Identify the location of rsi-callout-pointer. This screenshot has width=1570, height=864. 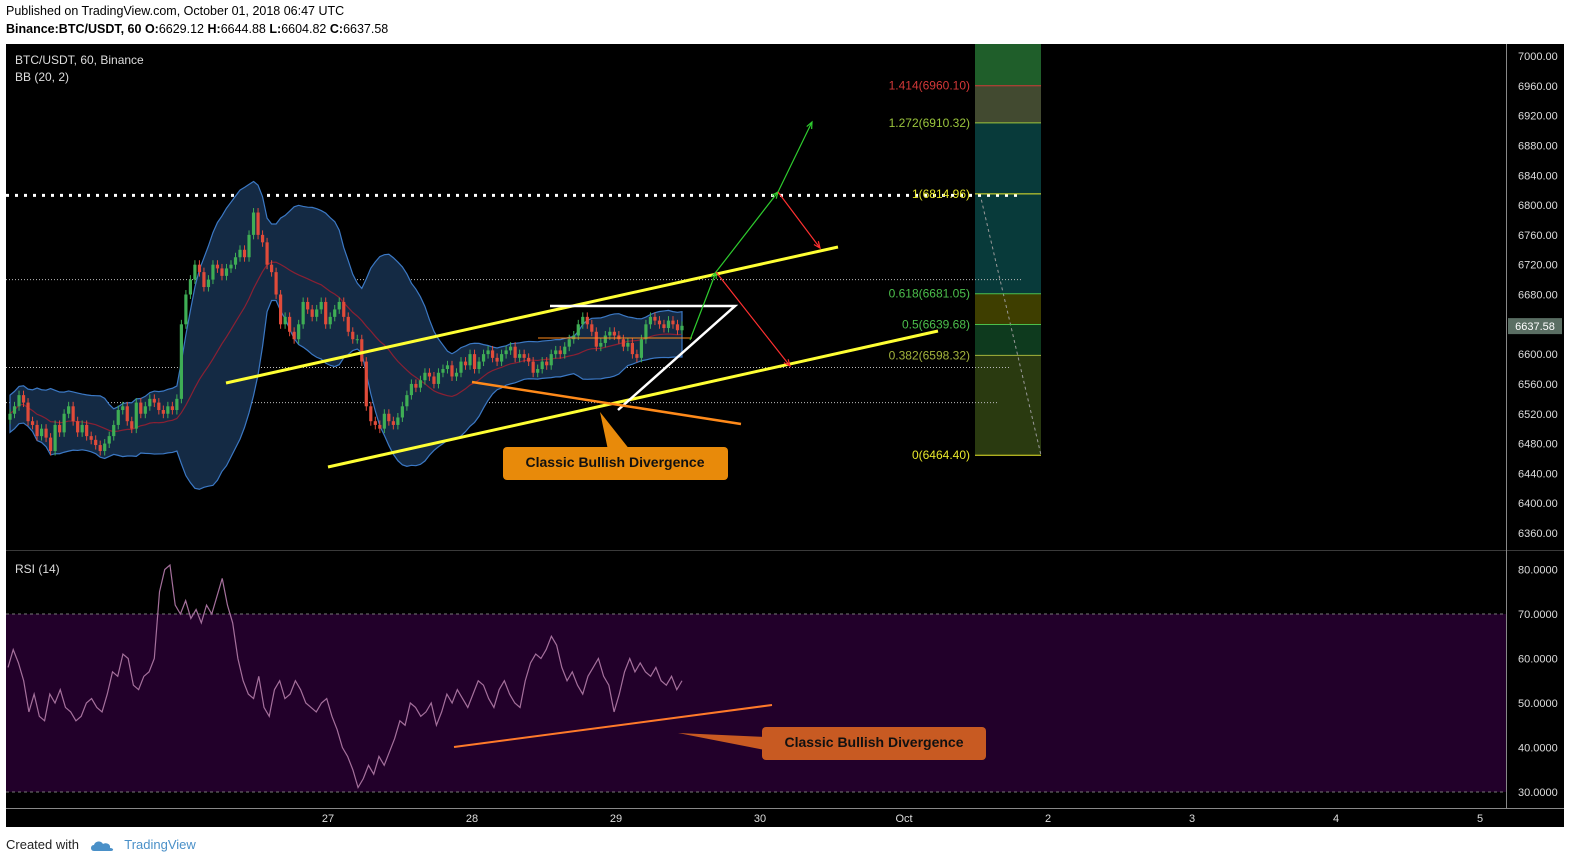
(721, 741).